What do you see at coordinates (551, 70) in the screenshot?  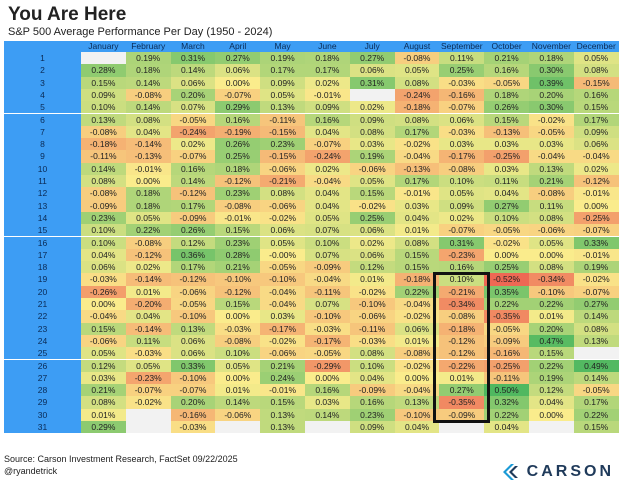 I see `value-cell: 0.30%` at bounding box center [551, 70].